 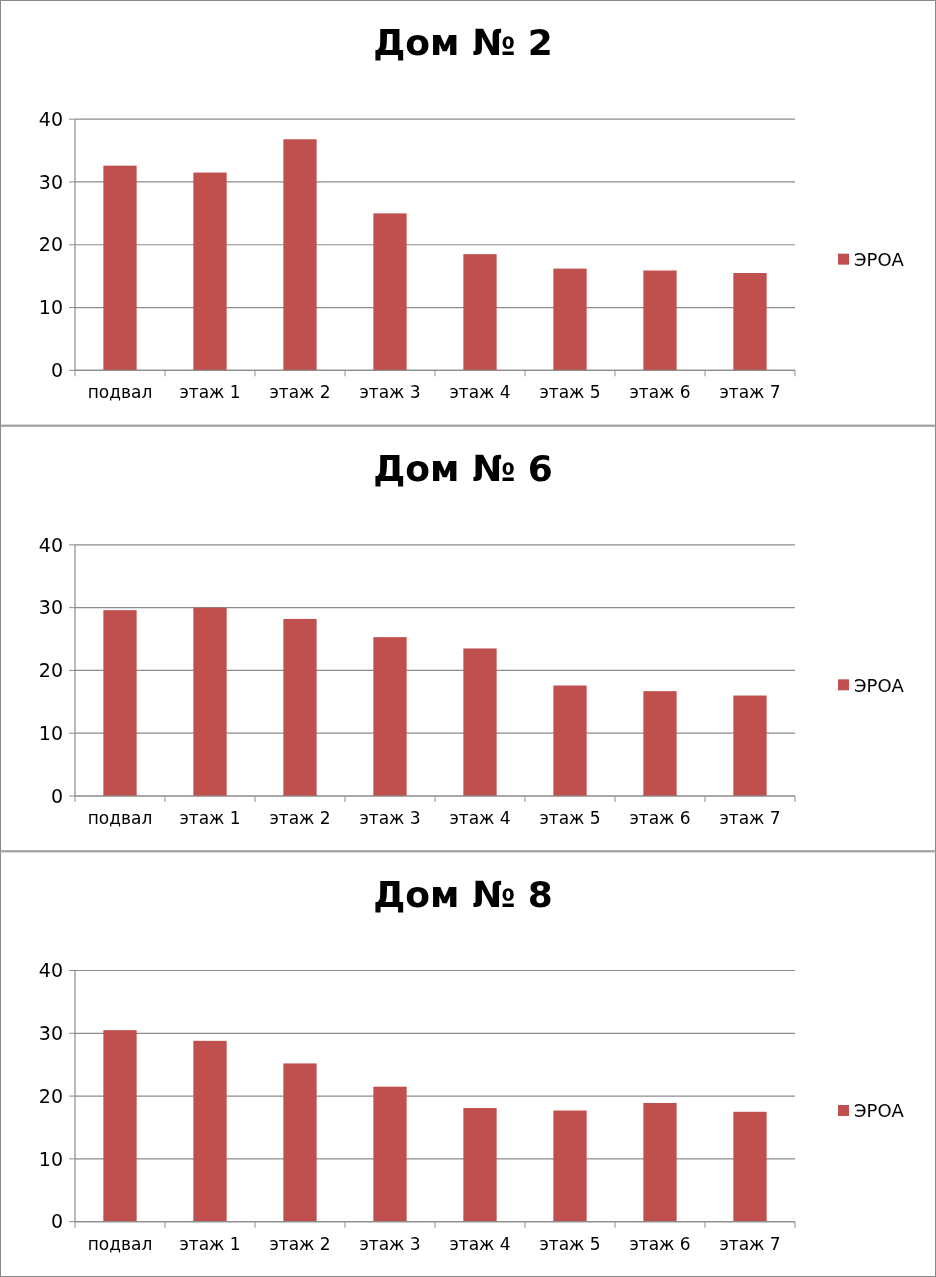 What do you see at coordinates (463, 894) in the screenshot?
I see `chart-title: Дом № 8` at bounding box center [463, 894].